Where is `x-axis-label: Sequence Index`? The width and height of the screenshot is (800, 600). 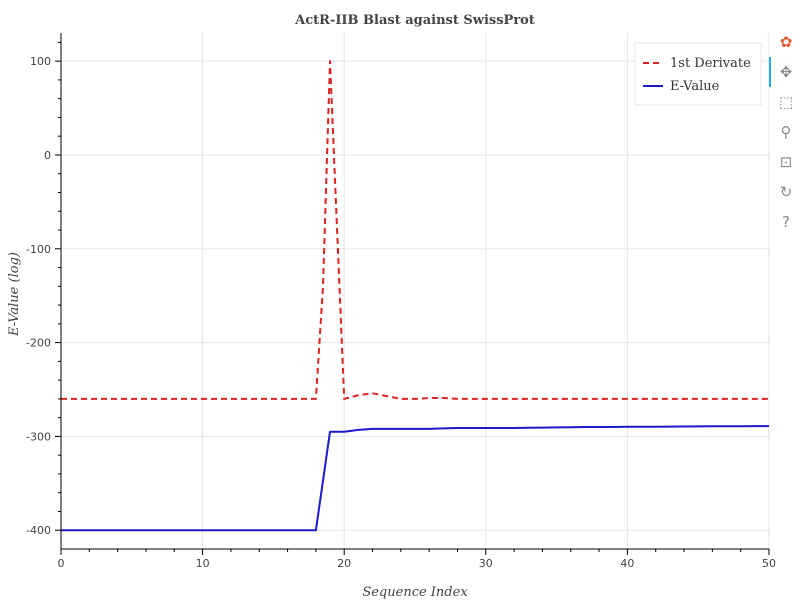 x-axis-label: Sequence Index is located at coordinates (415, 592).